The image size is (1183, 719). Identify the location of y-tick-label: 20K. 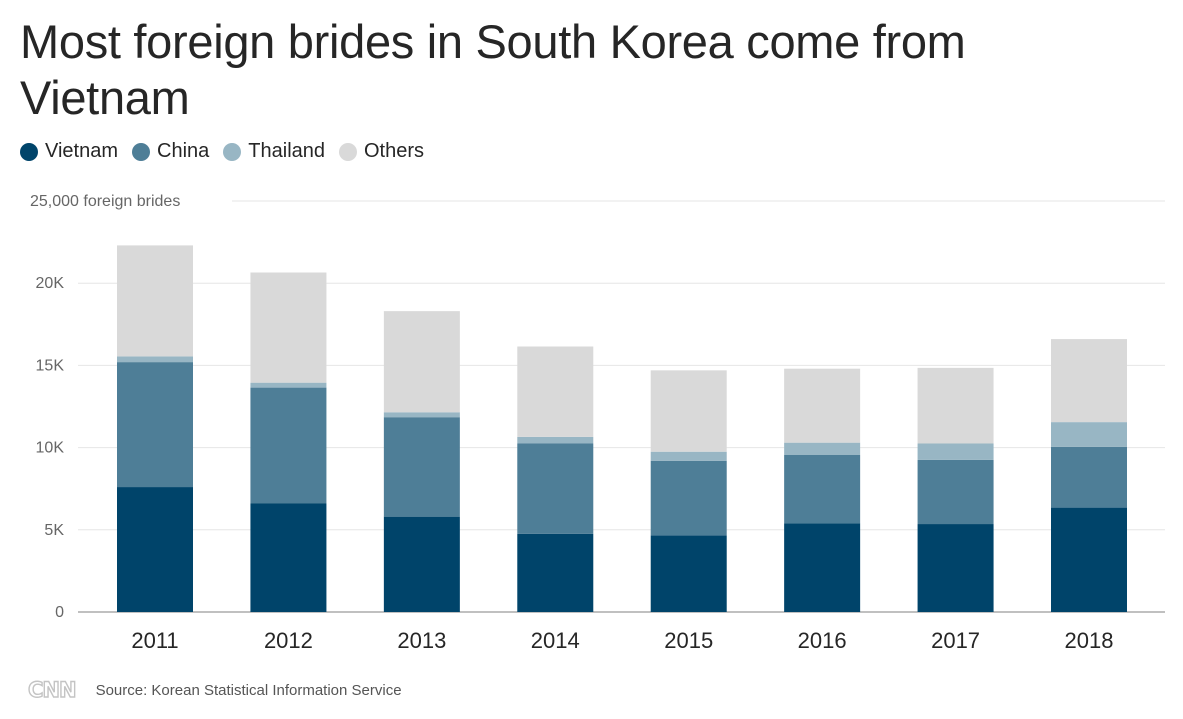
(50, 283).